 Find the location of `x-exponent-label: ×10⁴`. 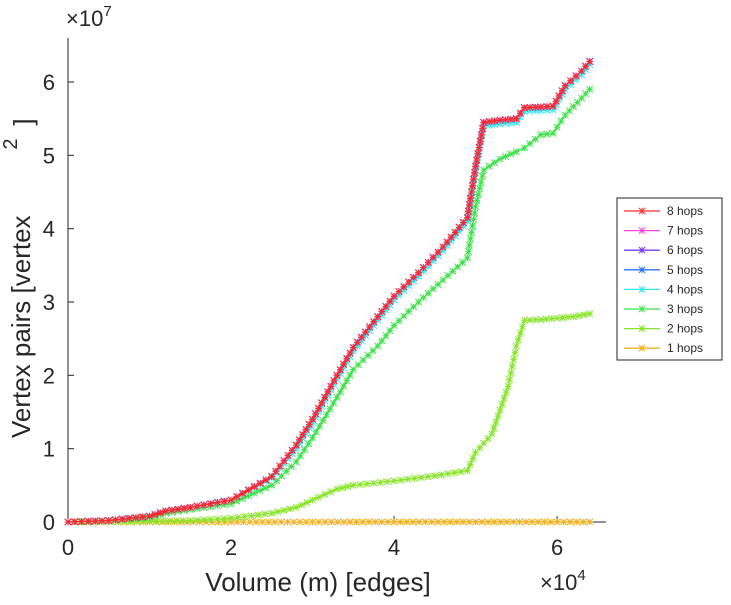

x-exponent-label: ×10⁴ is located at coordinates (563, 581).